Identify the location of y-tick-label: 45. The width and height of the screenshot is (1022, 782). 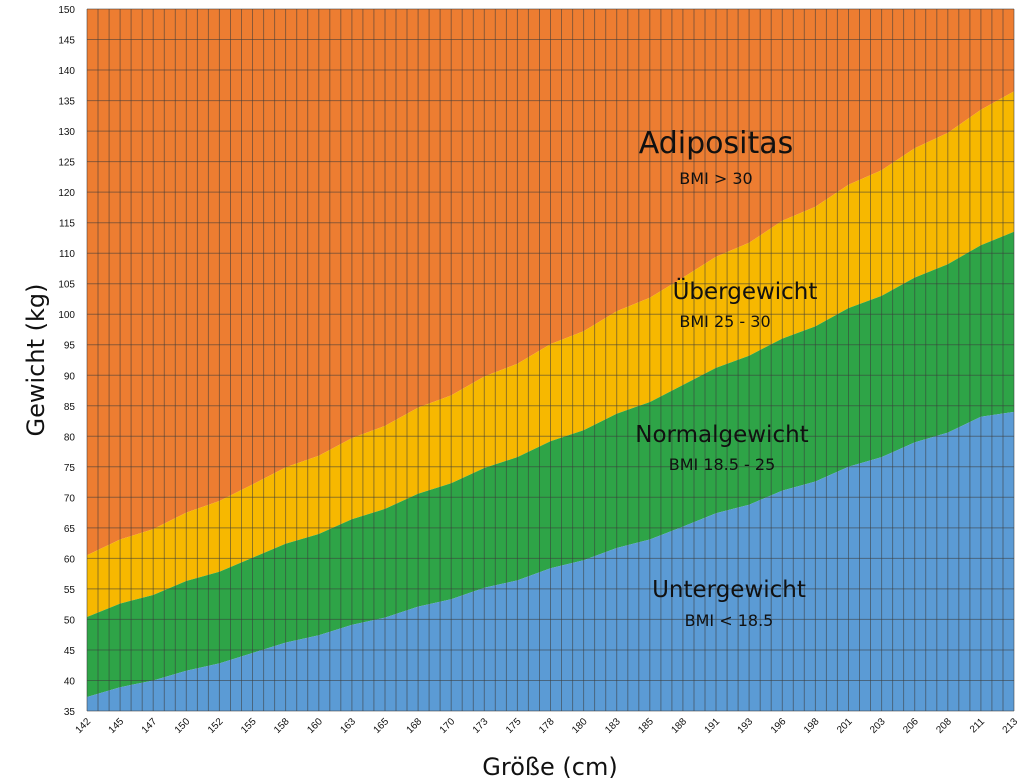
(70, 651).